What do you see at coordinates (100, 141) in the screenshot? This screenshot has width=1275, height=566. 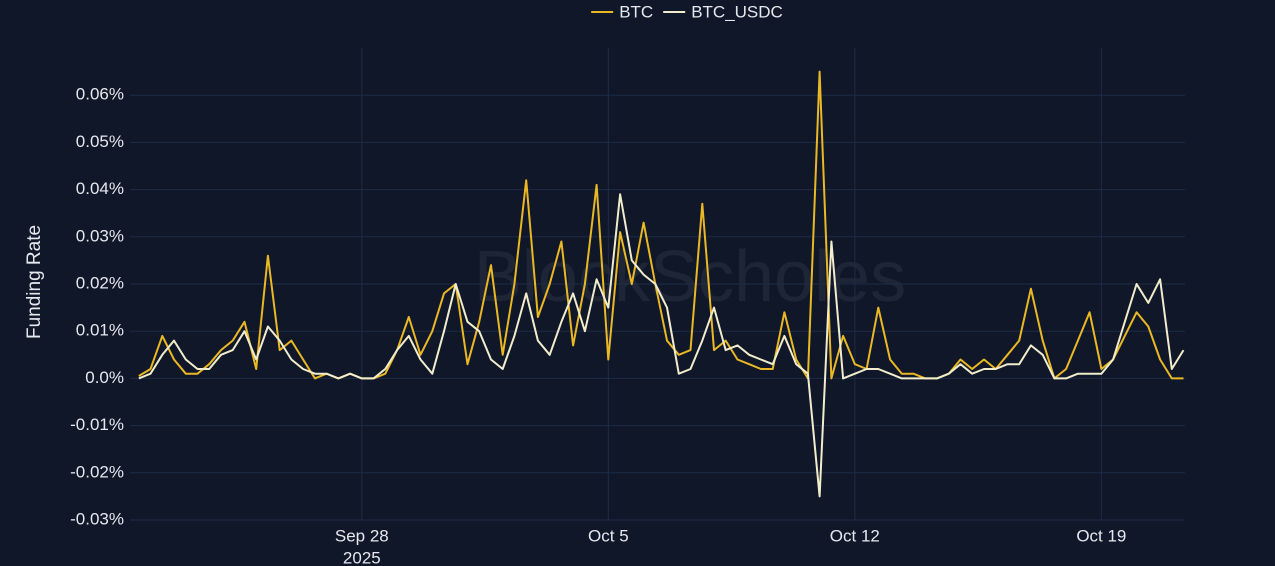 I see `y-tick-label: 0.05%` at bounding box center [100, 141].